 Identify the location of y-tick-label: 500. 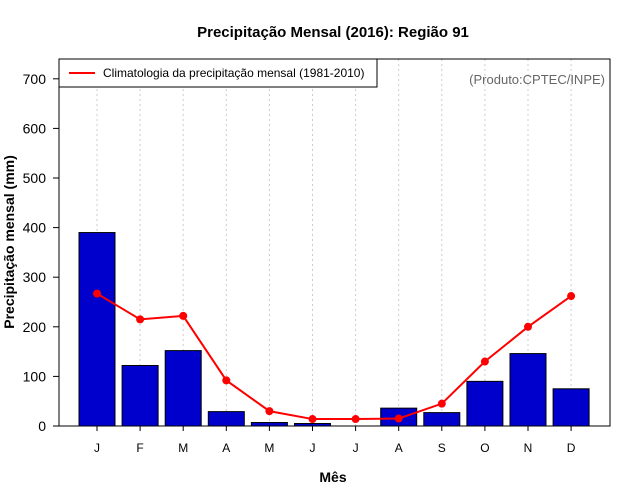
(35, 178).